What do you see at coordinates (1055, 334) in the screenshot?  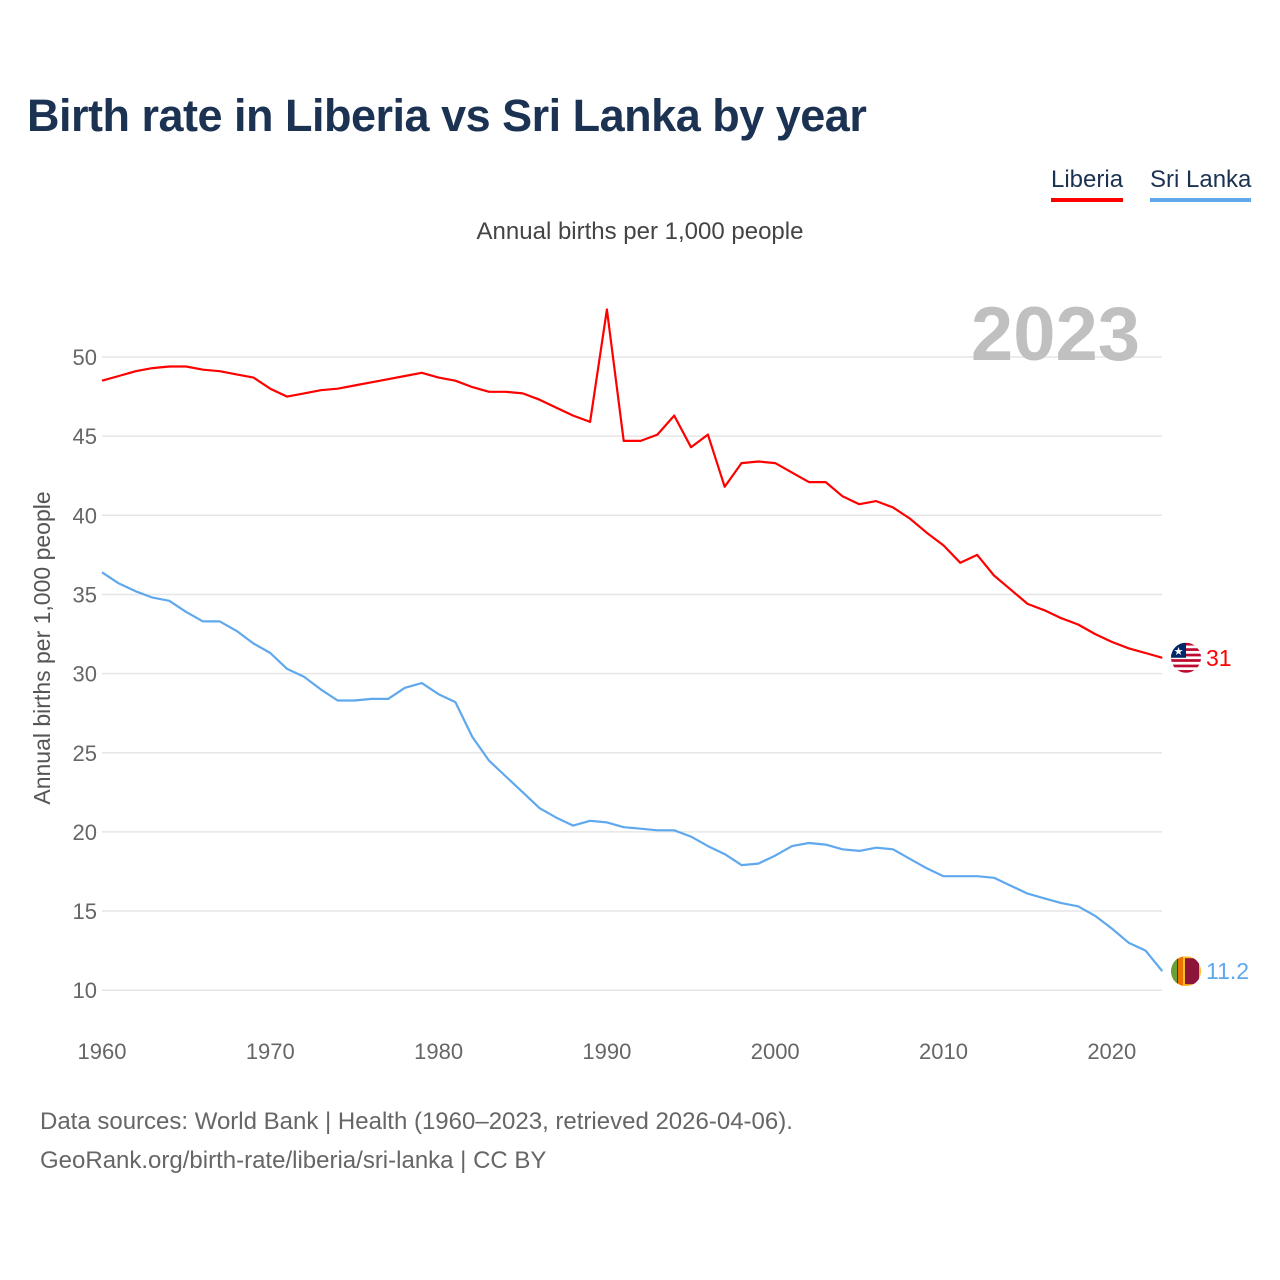 I see `year-overlay: 2023` at bounding box center [1055, 334].